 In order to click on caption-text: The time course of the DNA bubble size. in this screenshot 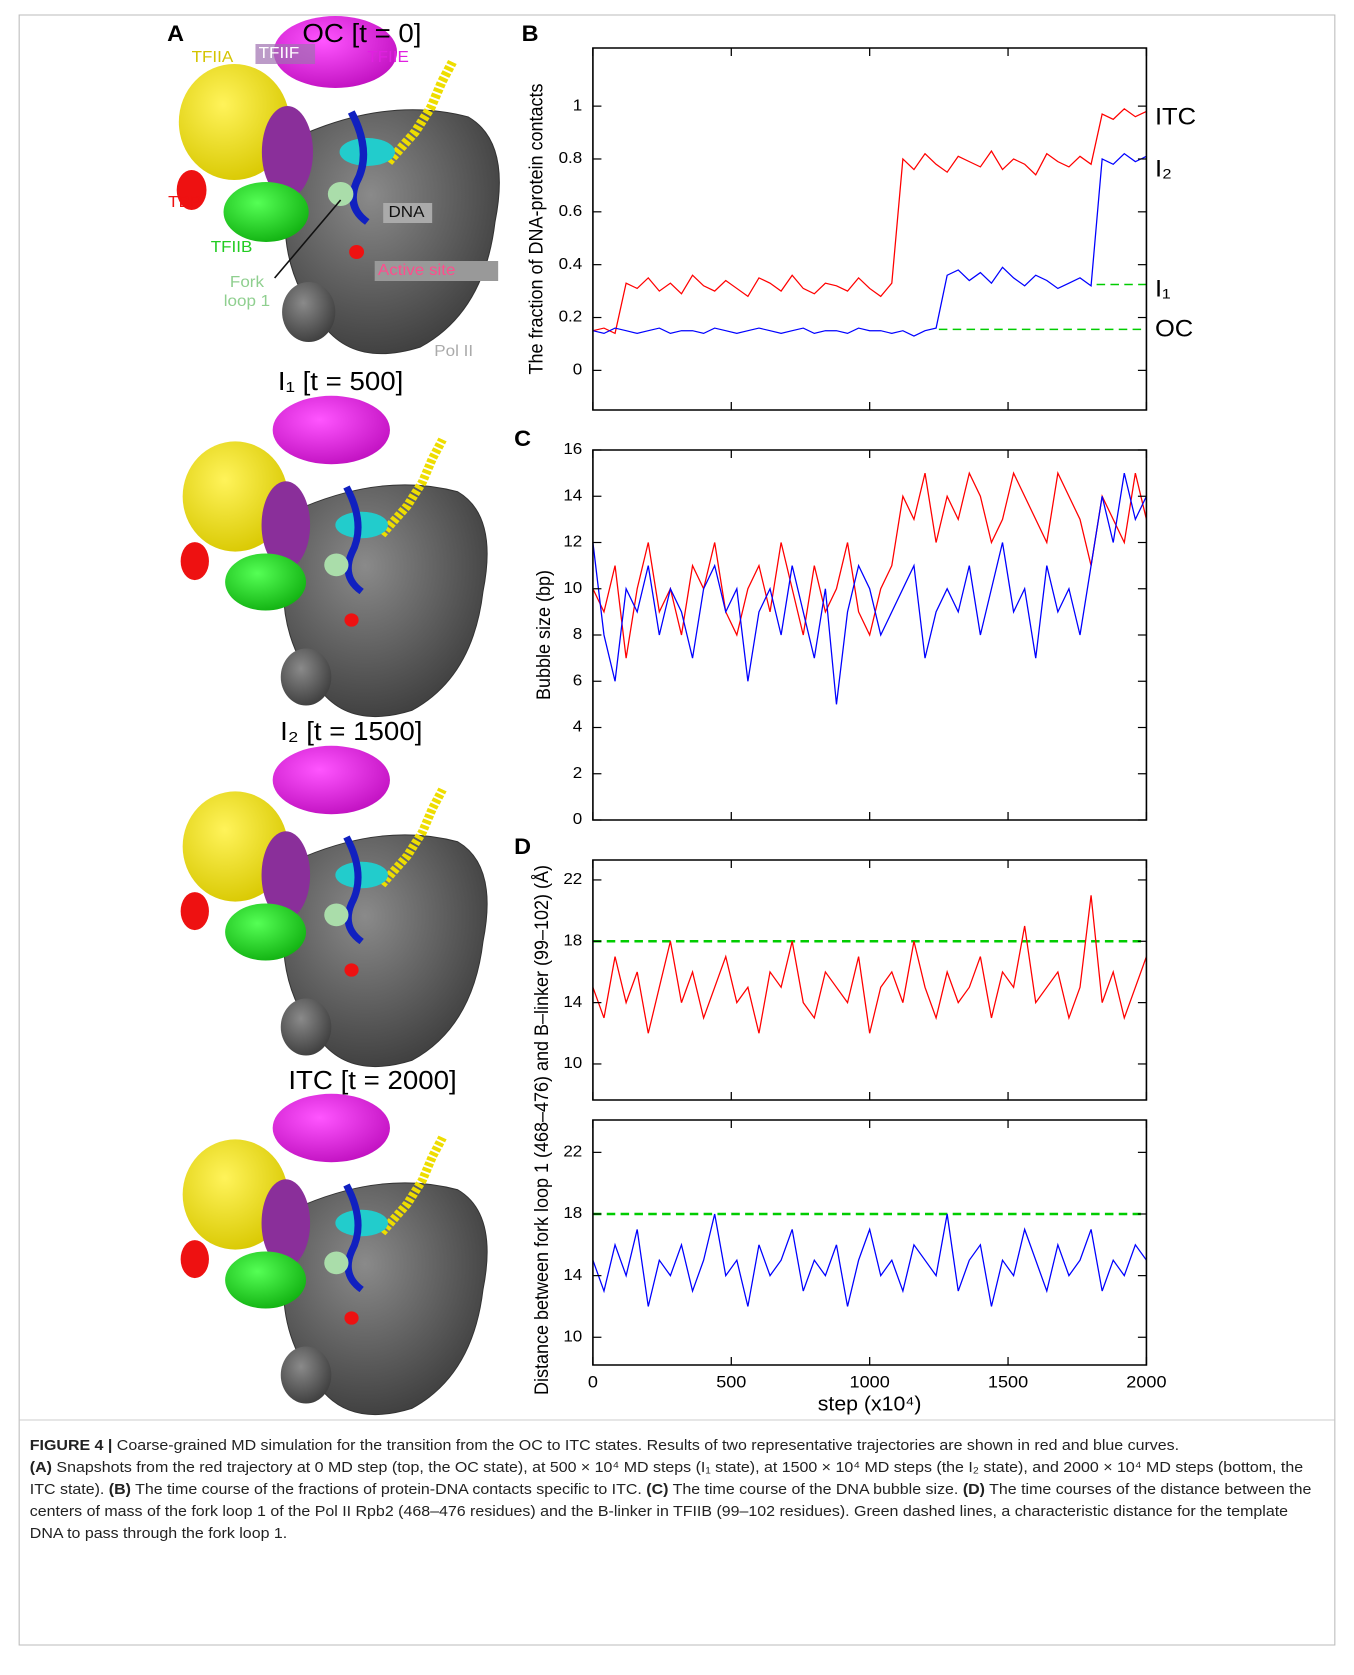, I will do `click(815, 1489)`.